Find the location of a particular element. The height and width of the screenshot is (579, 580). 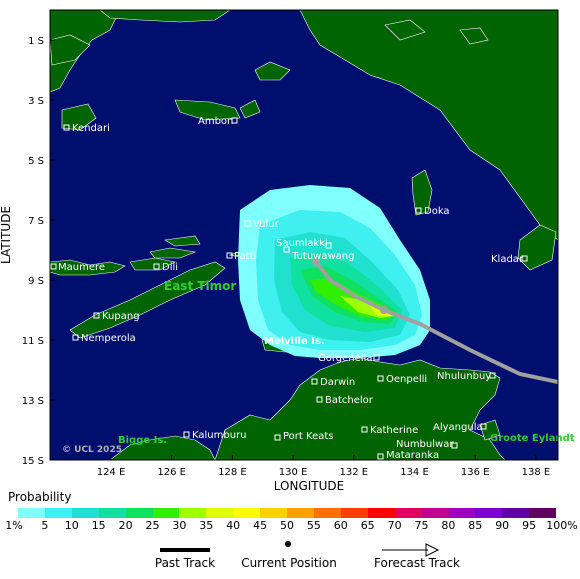

current-position-label: Current Position is located at coordinates (289, 563).